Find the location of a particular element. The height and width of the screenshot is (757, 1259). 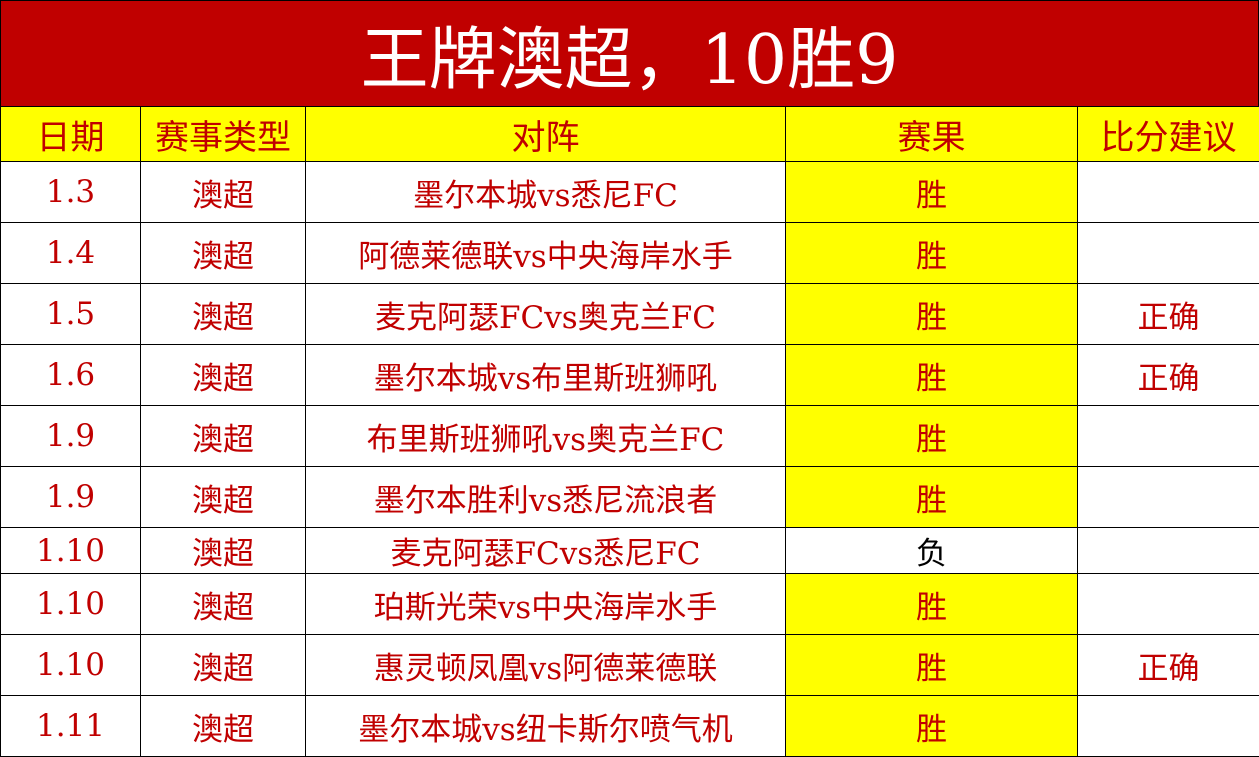

match-cell: 墨尔本城vs布里斯班狮吼 is located at coordinates (546, 375).